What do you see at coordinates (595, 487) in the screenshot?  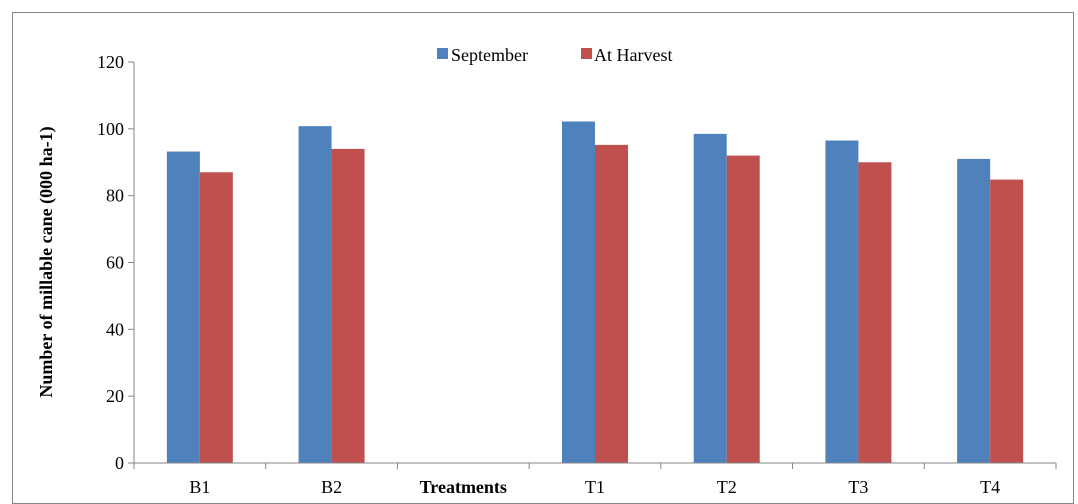 I see `x-tick-label-t1: T1` at bounding box center [595, 487].